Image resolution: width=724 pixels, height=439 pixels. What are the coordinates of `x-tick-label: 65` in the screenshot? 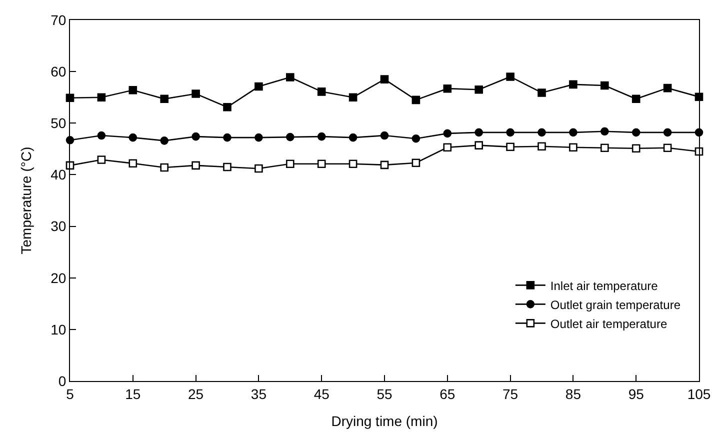 It's located at (448, 394).